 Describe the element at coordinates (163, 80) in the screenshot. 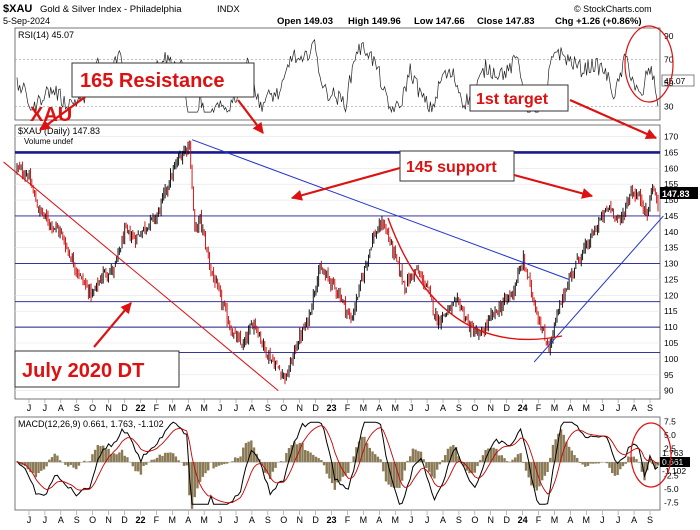

I see `resistance-callout` at that location.